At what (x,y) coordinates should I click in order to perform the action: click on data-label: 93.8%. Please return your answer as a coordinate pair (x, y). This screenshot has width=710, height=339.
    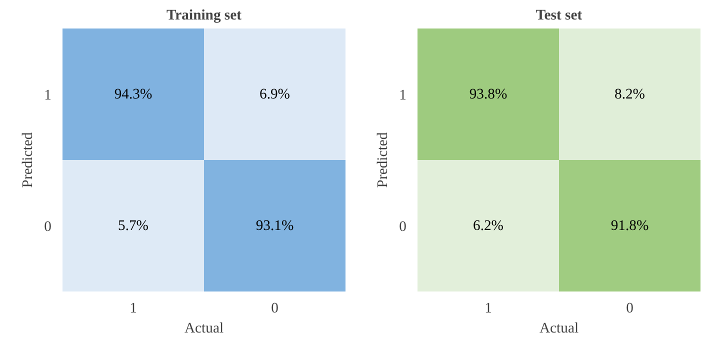
    Looking at the image, I should click on (488, 94).